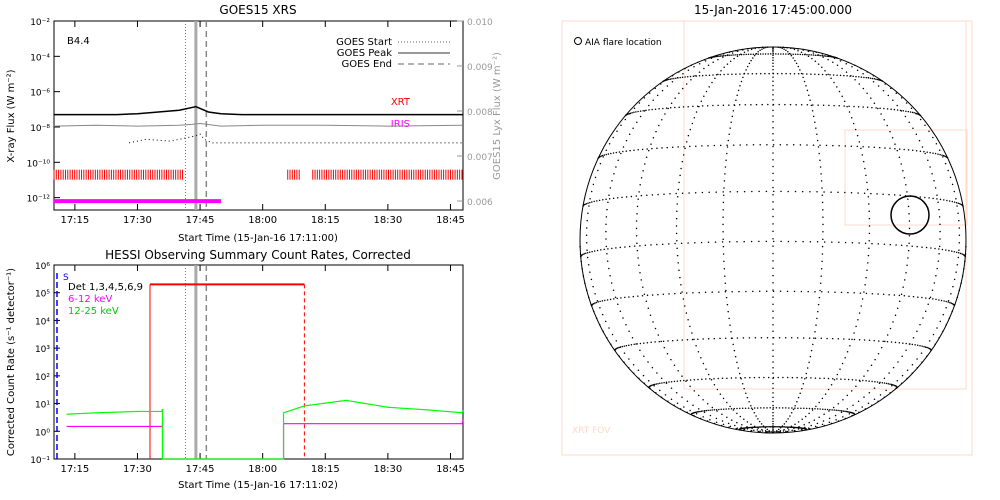 The width and height of the screenshot is (1000, 500). Describe the element at coordinates (137, 469) in the screenshot. I see `hessi-x-tick-label: 17:30` at that location.